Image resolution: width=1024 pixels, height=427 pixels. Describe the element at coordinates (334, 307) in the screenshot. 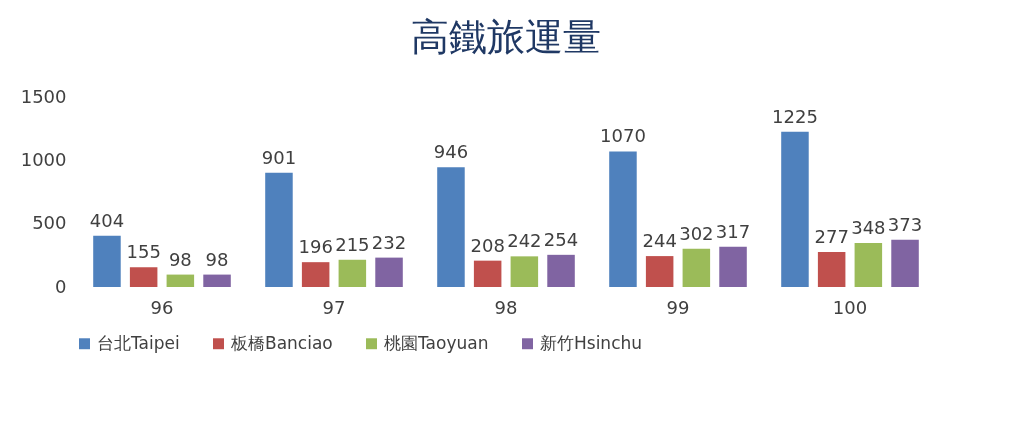

I see `x-tick-label: 97` at that location.